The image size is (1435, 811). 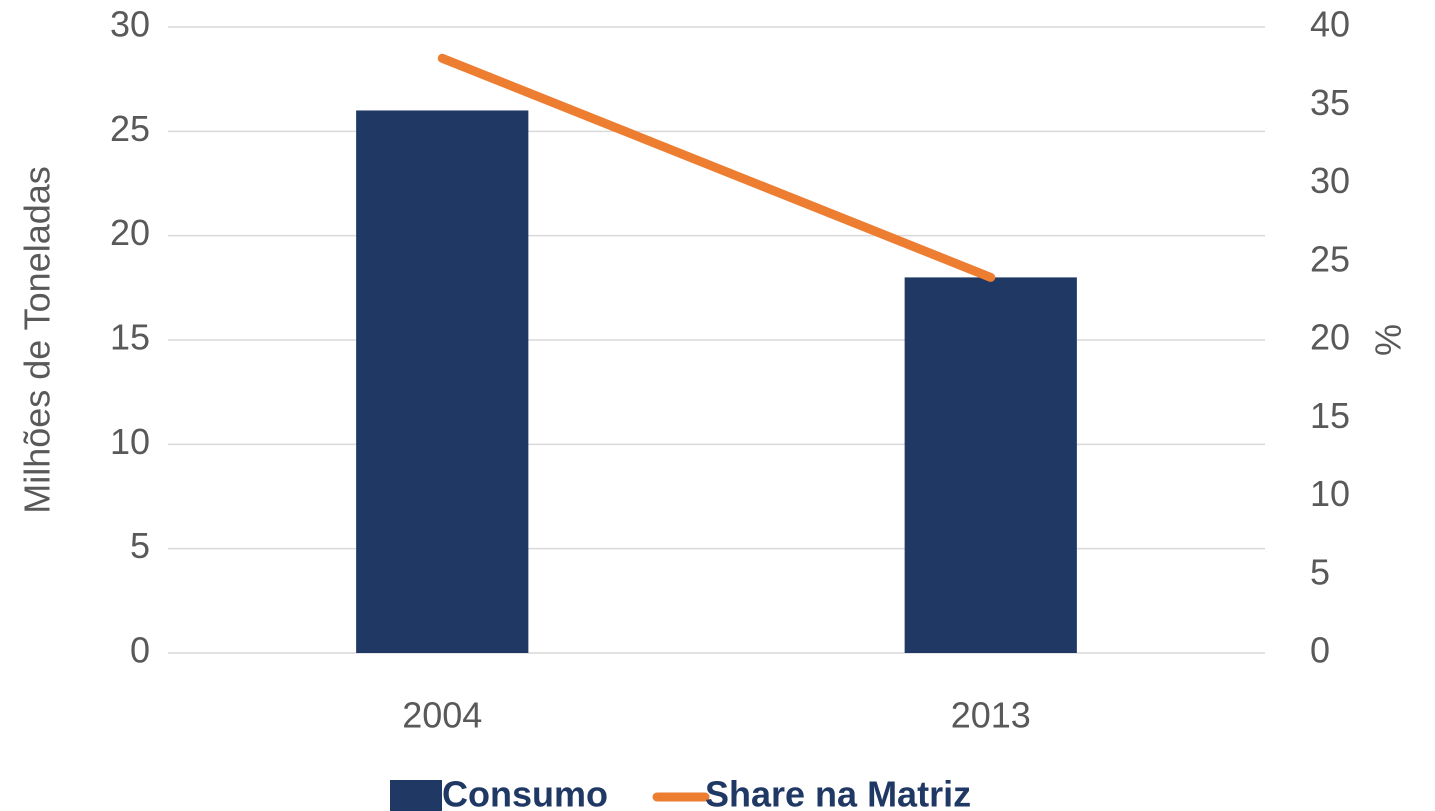 What do you see at coordinates (525, 792) in the screenshot?
I see `legend-label: Consumo` at bounding box center [525, 792].